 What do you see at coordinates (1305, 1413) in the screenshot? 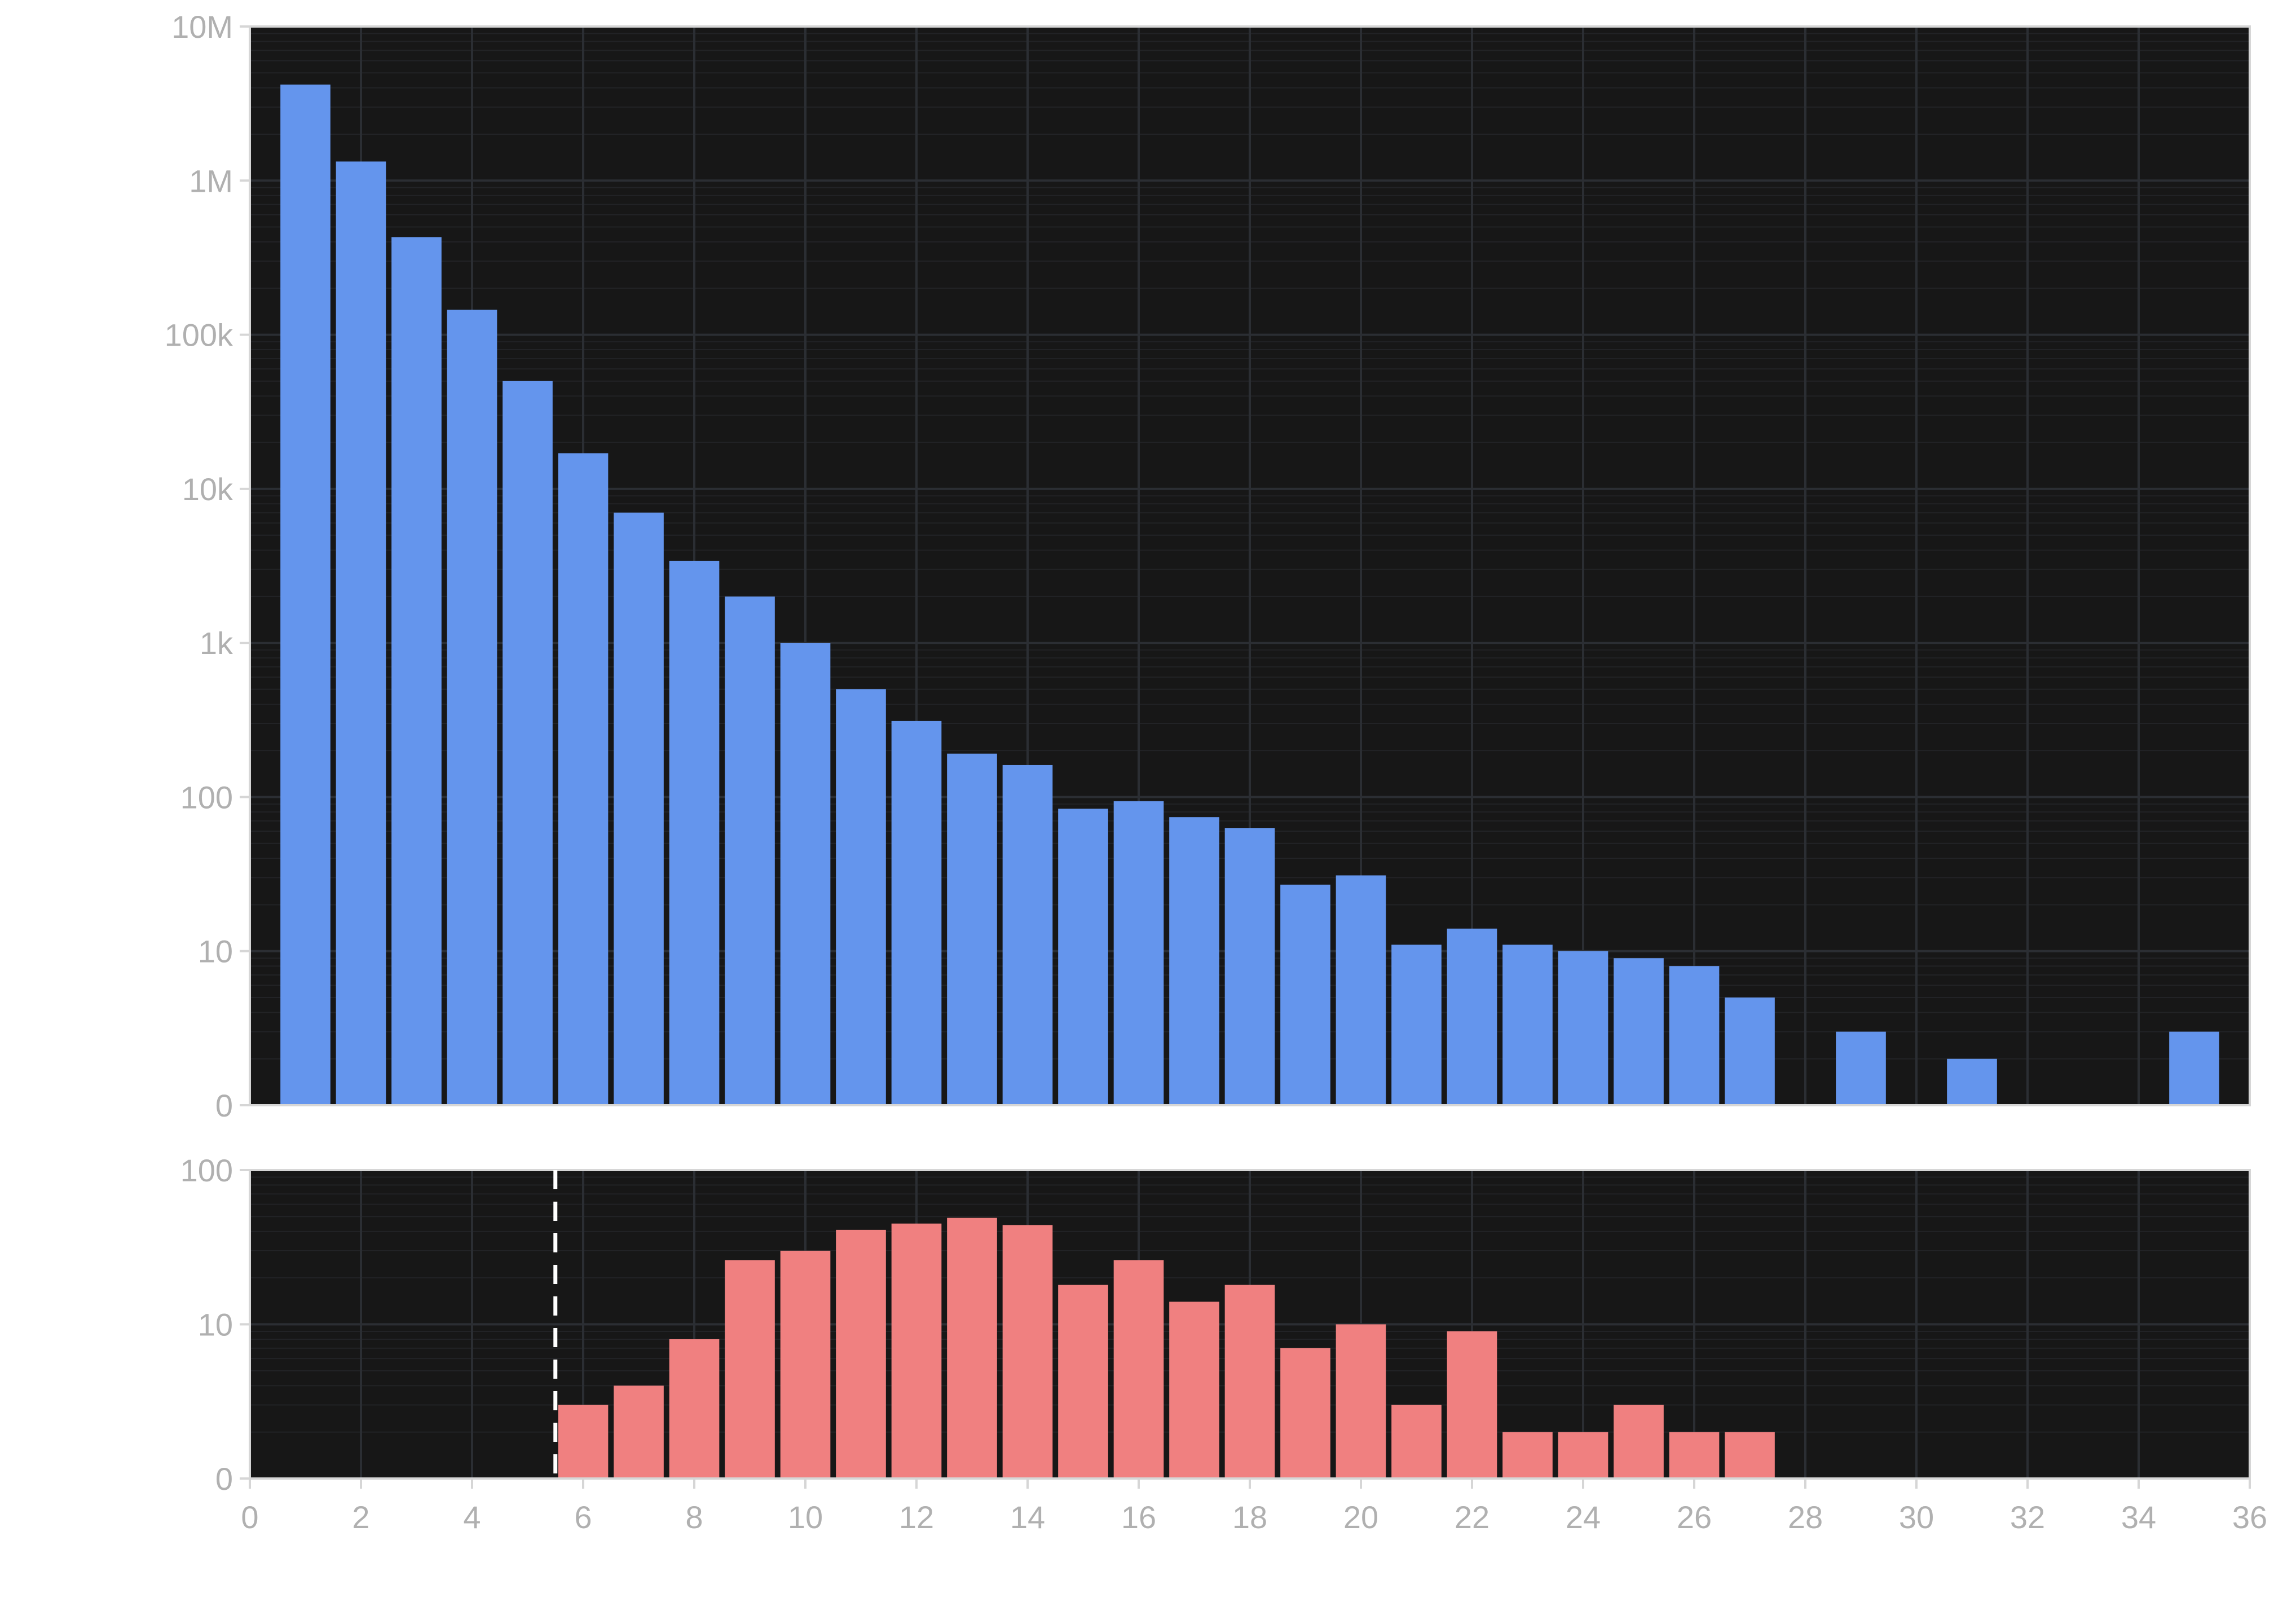
I see `bottom-panel-bar-x19` at bounding box center [1305, 1413].